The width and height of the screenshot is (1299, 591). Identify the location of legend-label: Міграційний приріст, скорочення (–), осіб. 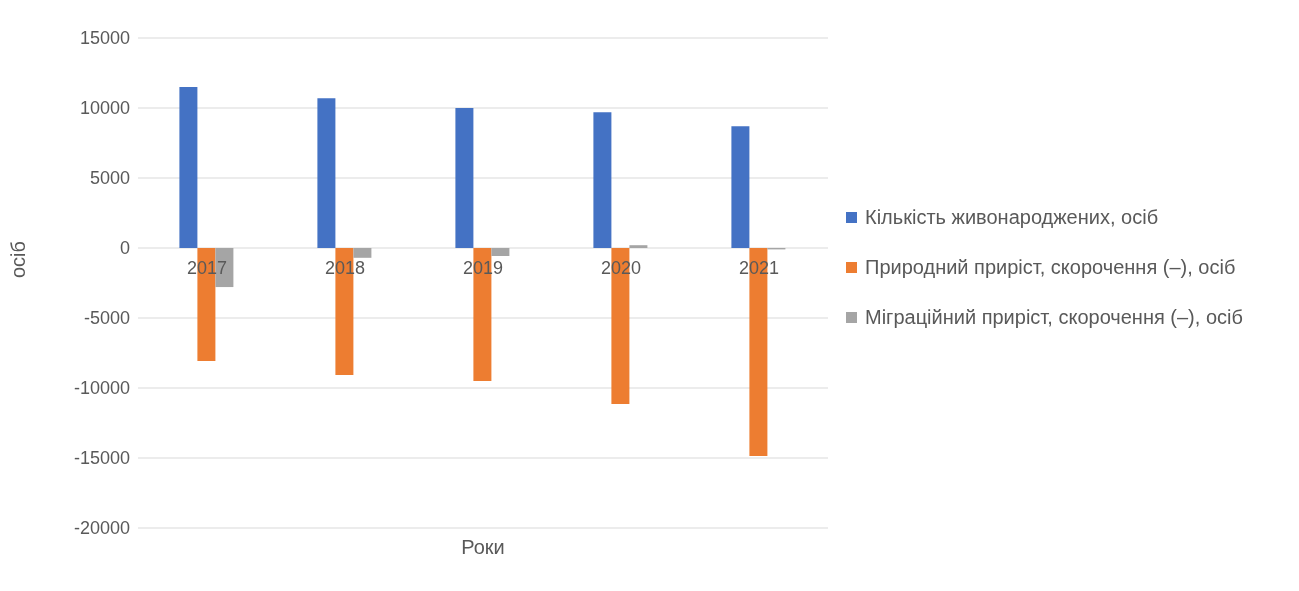
(1054, 317).